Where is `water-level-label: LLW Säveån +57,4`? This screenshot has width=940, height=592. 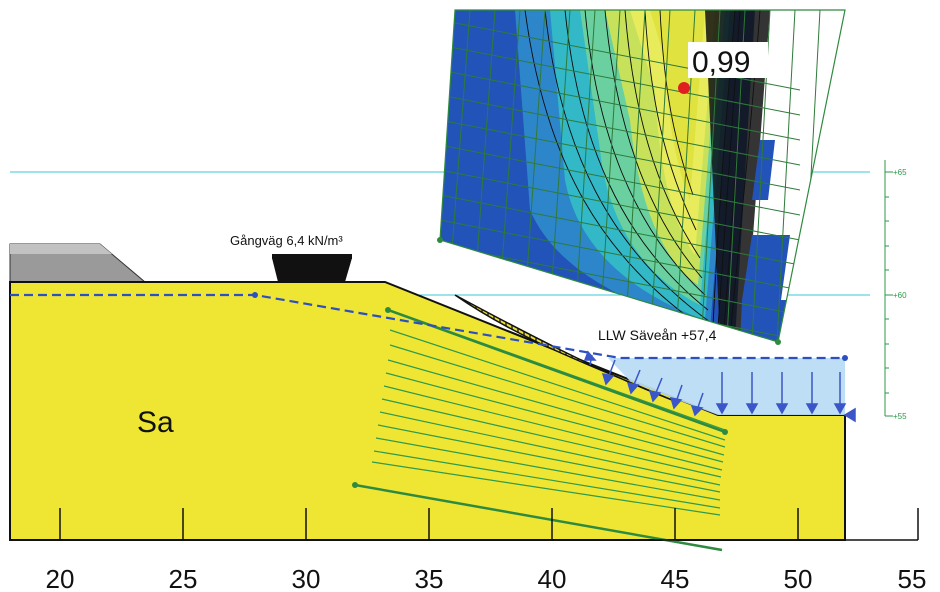 water-level-label: LLW Säveån +57,4 is located at coordinates (657, 335).